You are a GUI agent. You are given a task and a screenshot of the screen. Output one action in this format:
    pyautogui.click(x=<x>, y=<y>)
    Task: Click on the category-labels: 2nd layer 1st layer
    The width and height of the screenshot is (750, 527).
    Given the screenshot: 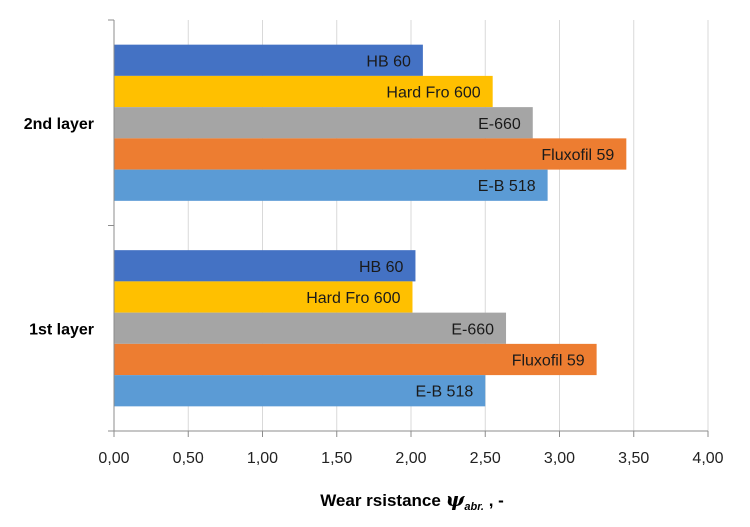 What is the action you would take?
    pyautogui.click(x=59, y=227)
    